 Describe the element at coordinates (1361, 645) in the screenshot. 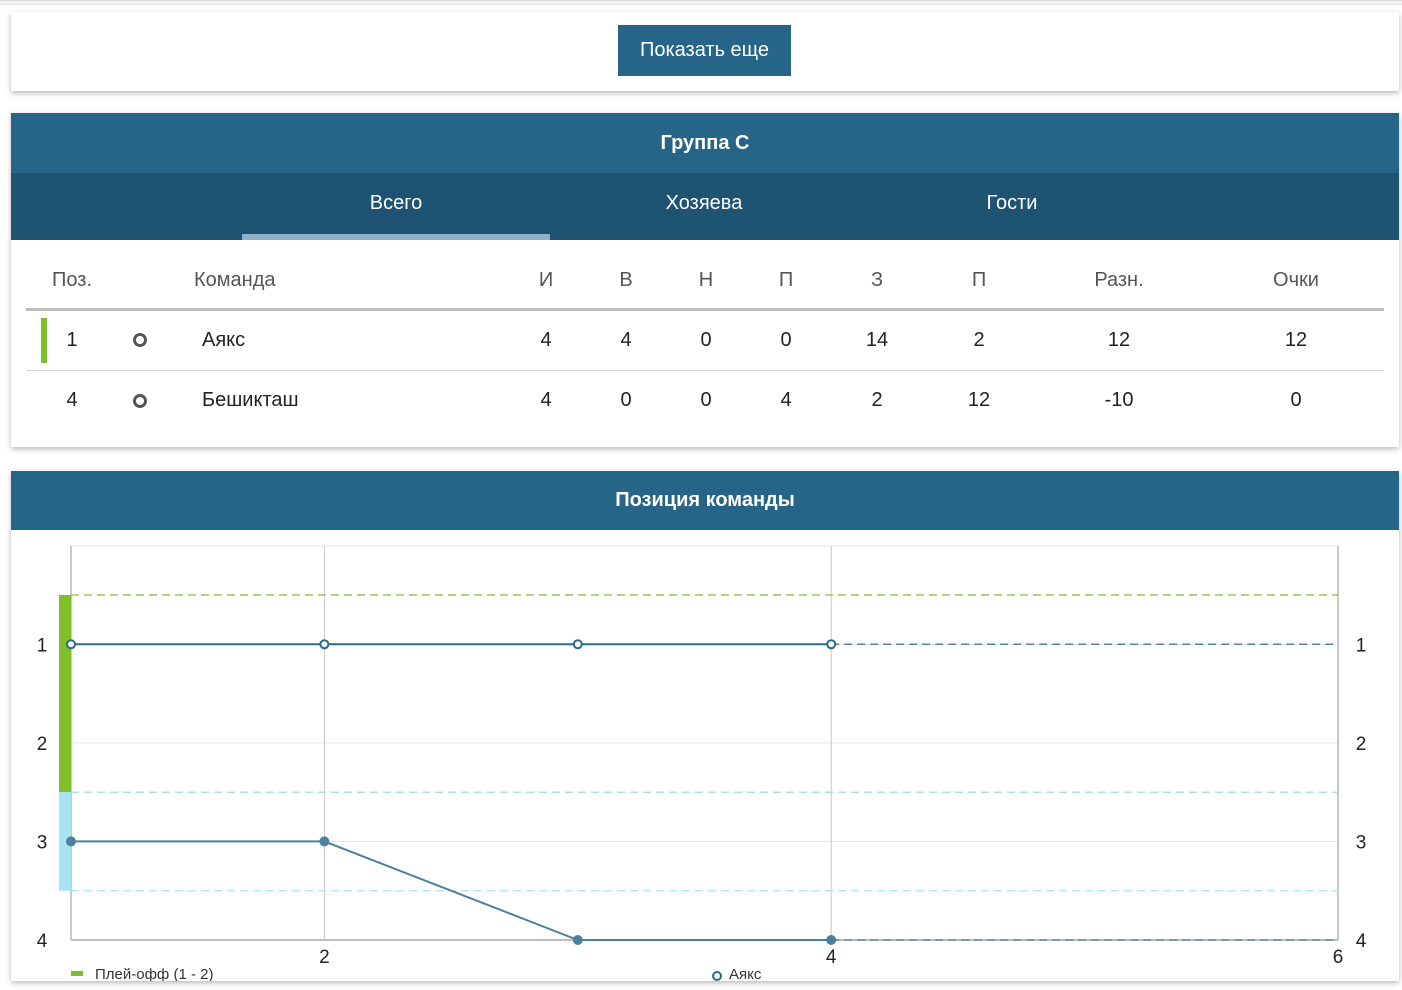

I see `y-tick-label-right: 1` at that location.